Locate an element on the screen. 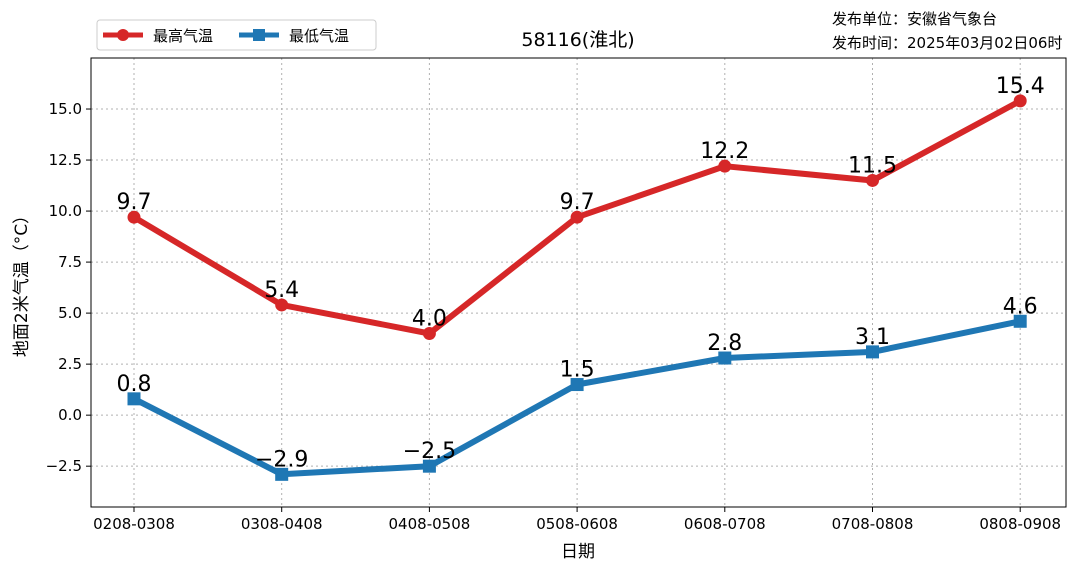  x-tick-label: 0408-0508 is located at coordinates (430, 524).